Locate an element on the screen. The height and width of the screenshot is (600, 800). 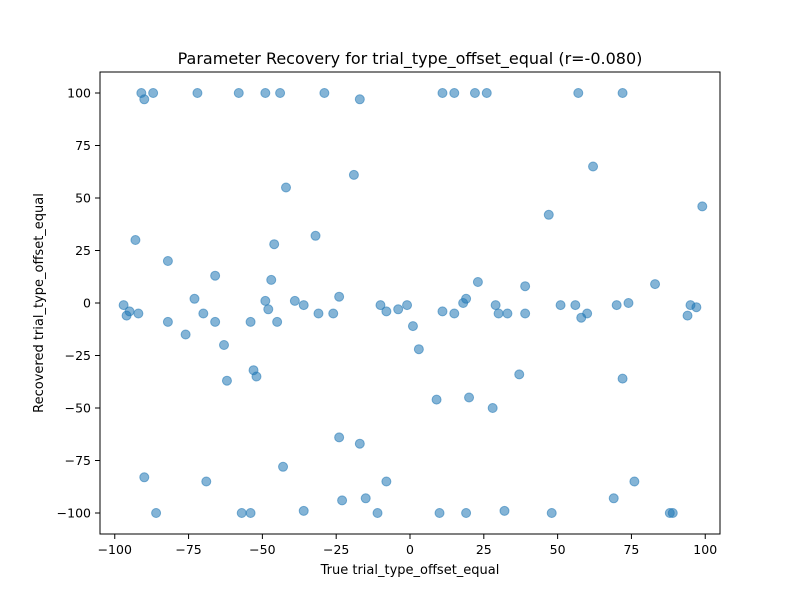
y-tick-label: −100 is located at coordinates (74, 513).